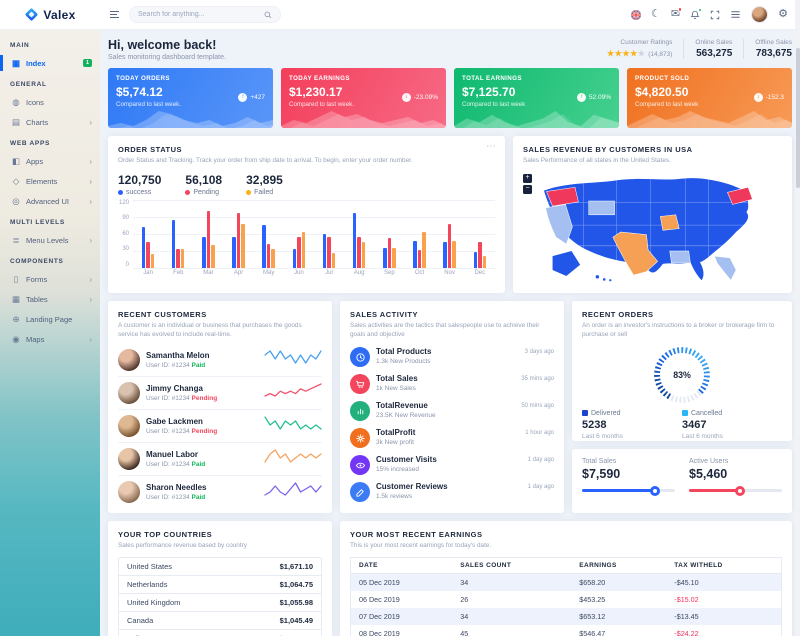 This screenshot has height=636, width=800. What do you see at coordinates (50, 122) in the screenshot?
I see `sidebar-item-charts: ▤ Charts ›` at bounding box center [50, 122].